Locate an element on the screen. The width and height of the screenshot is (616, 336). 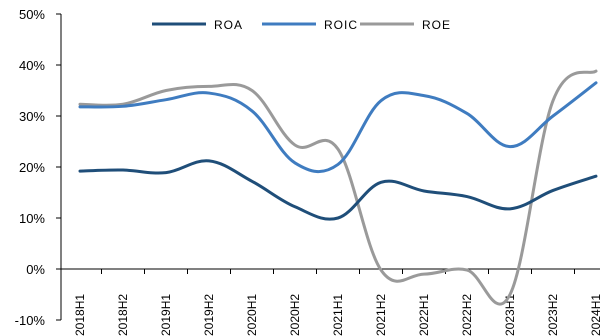
y-tick-label: 40% is located at coordinates (32, 65).